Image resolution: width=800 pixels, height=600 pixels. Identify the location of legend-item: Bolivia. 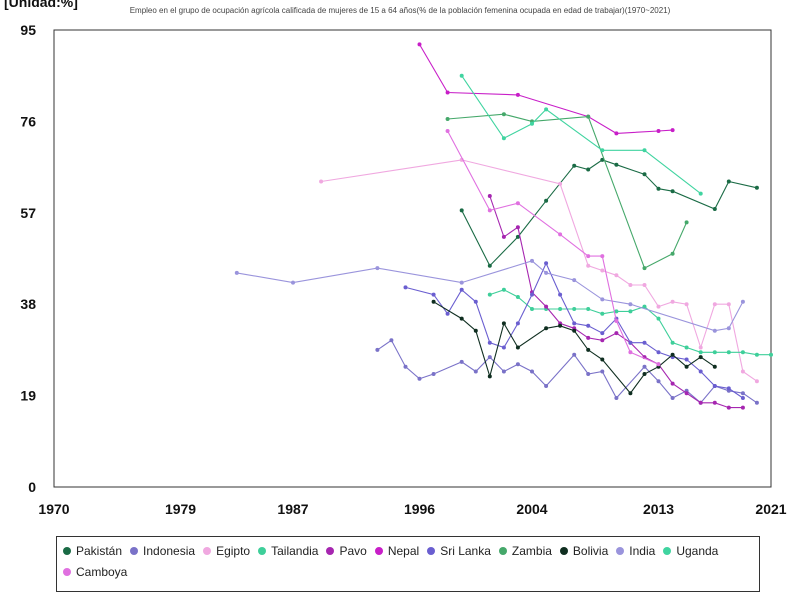
(584, 550).